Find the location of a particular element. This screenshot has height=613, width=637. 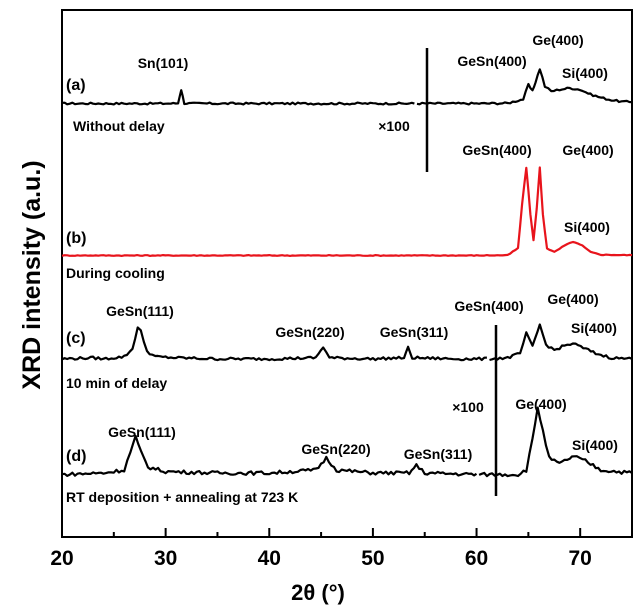

x-axis-label: 2θ (°) is located at coordinates (318, 592).